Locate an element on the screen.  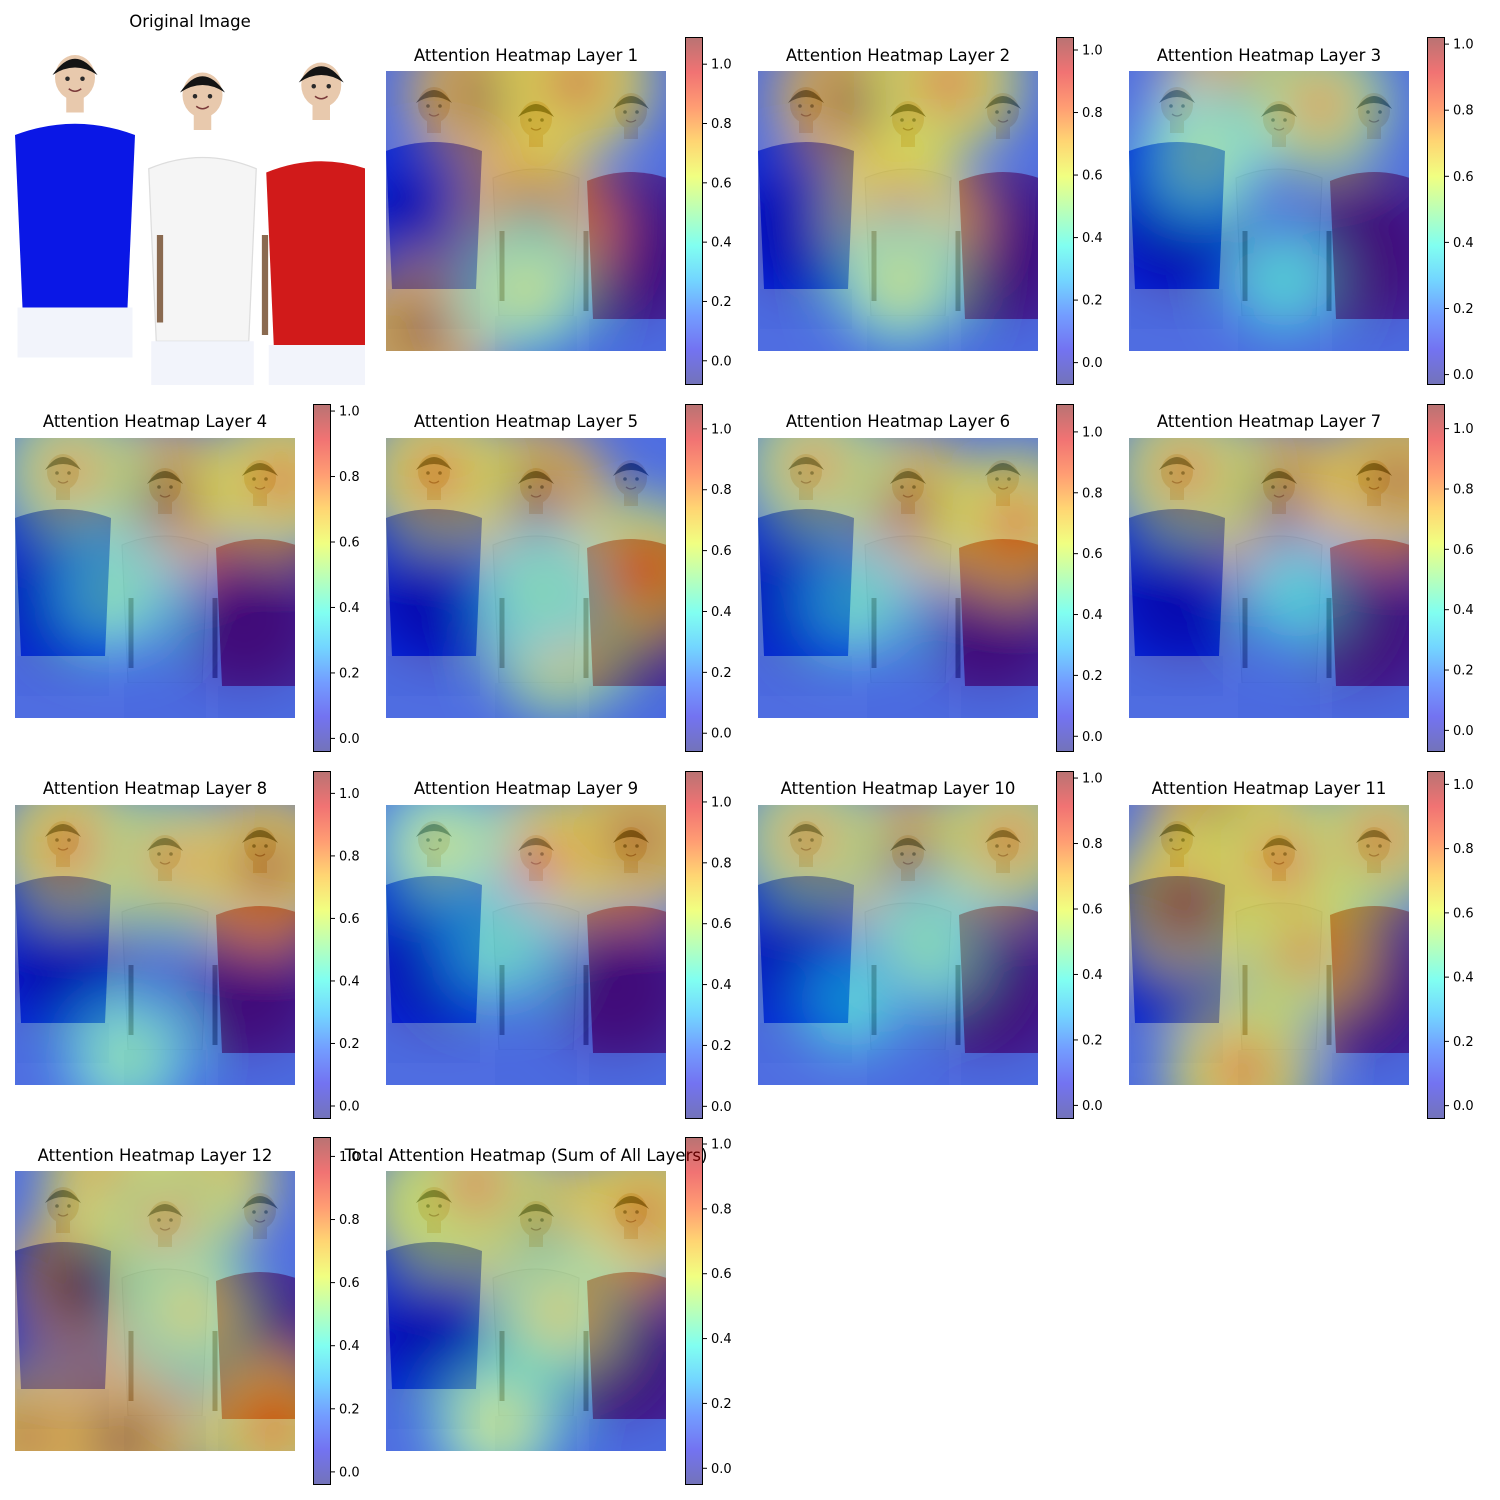
original-image-title: Original Image is located at coordinates (190, 21).